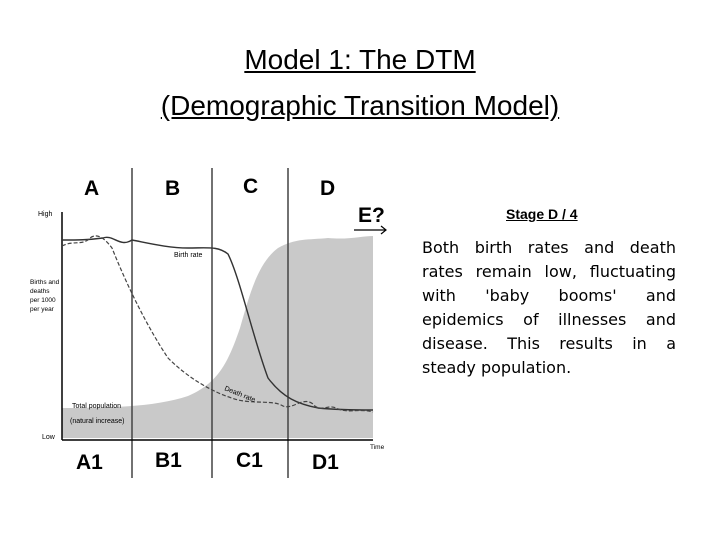 This screenshot has width=720, height=540. I want to click on y-axis-label: Births and deaths per 1000 per year, so click(45, 296).